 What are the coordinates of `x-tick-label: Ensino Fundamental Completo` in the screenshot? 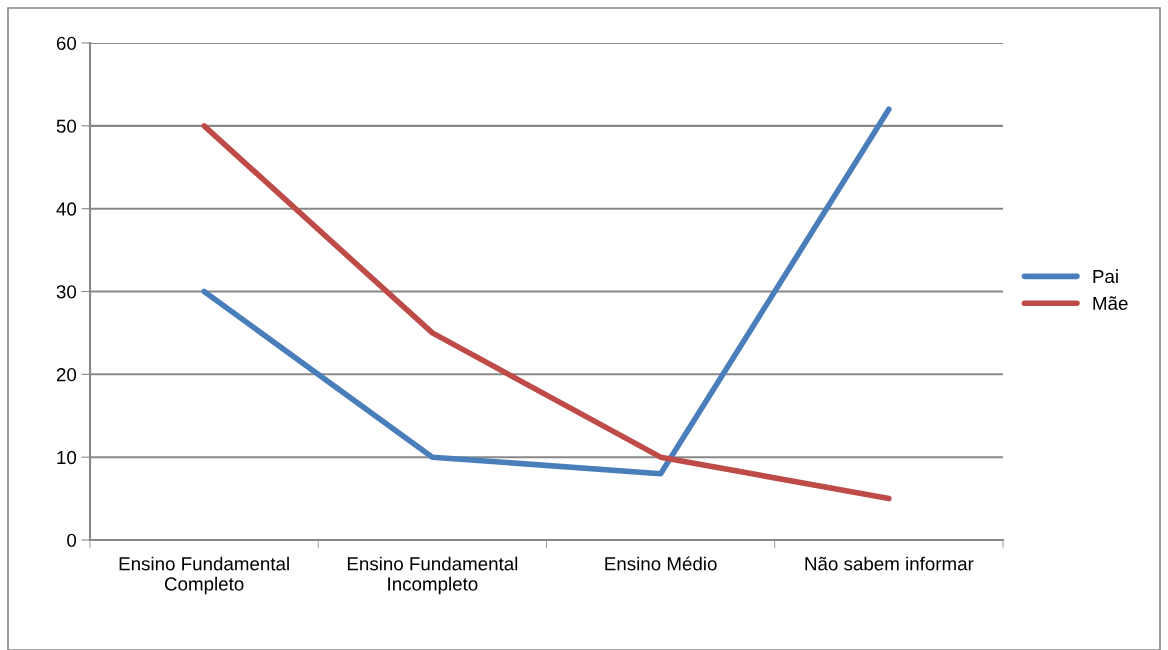 It's located at (204, 575).